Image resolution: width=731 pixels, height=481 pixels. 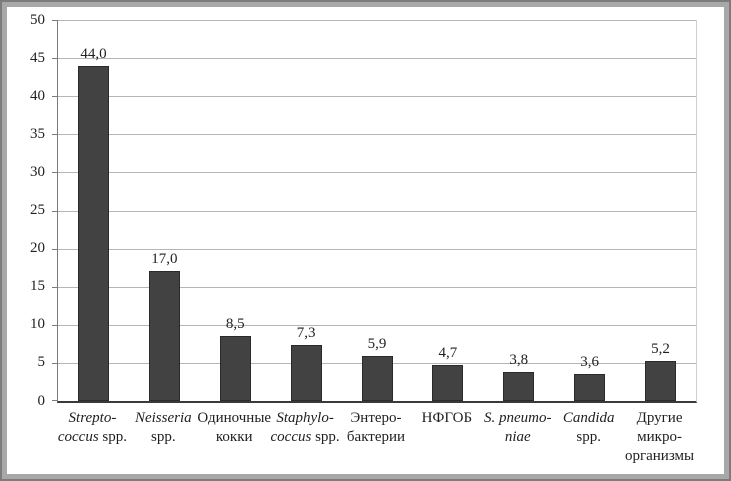 What do you see at coordinates (659, 437) in the screenshot?
I see `x-category-label: Другие микро-организмы` at bounding box center [659, 437].